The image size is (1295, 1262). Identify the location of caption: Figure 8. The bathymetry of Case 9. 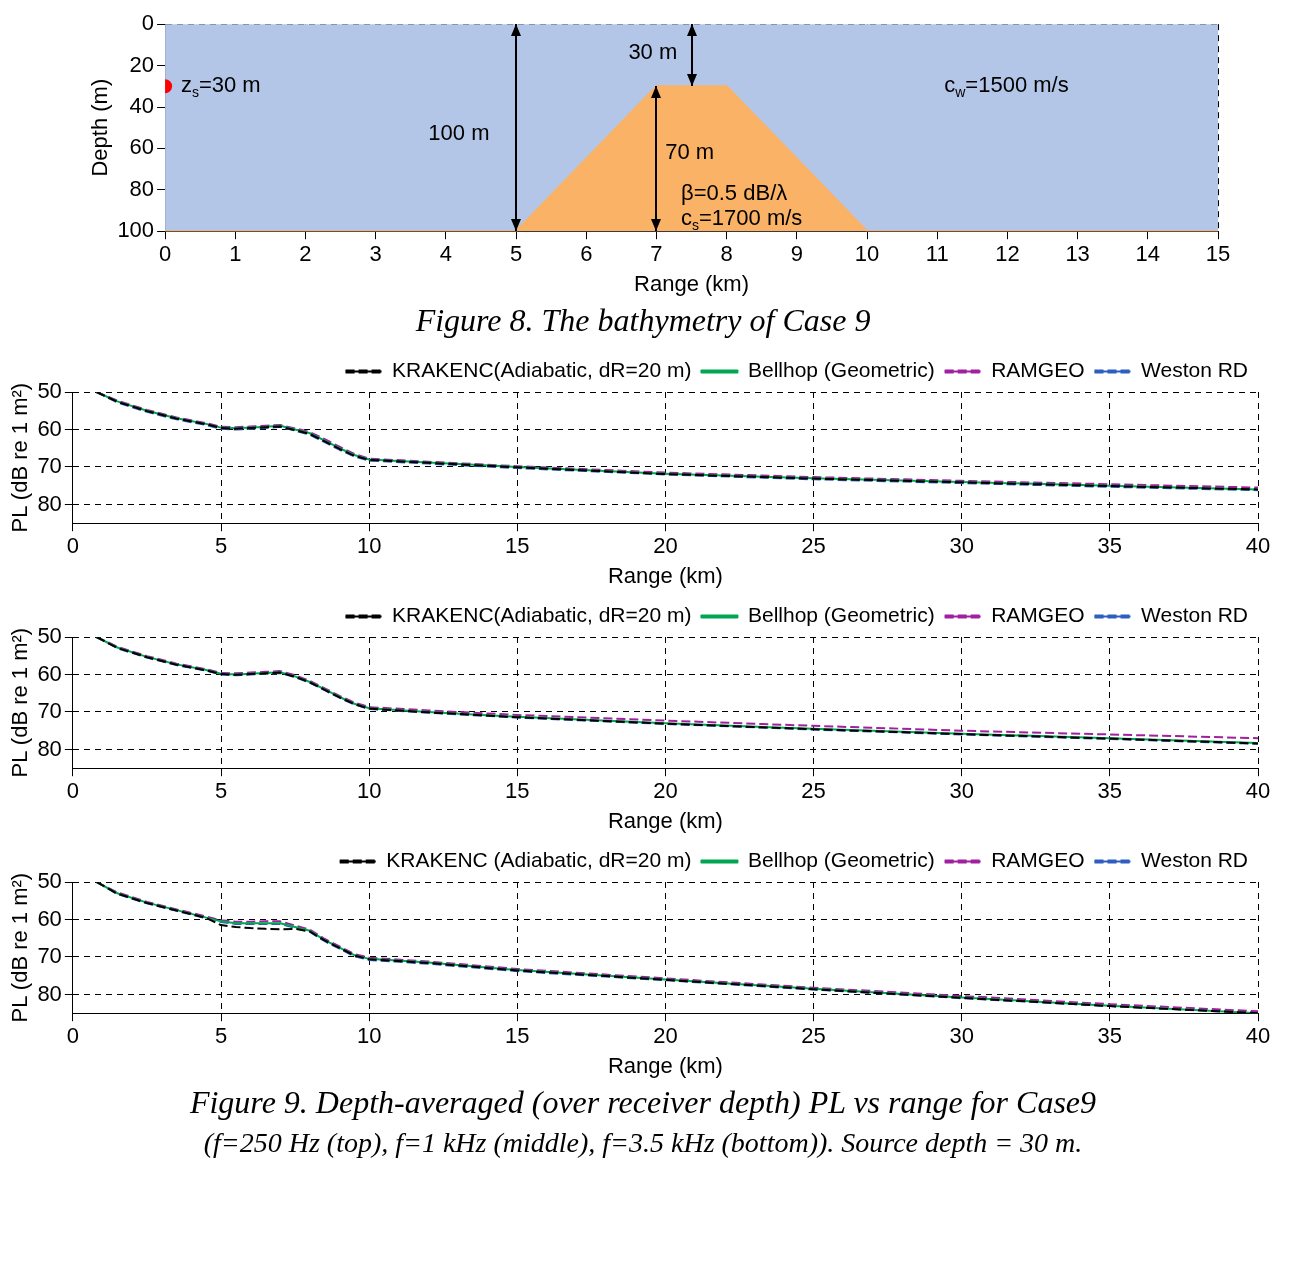
(643, 320).